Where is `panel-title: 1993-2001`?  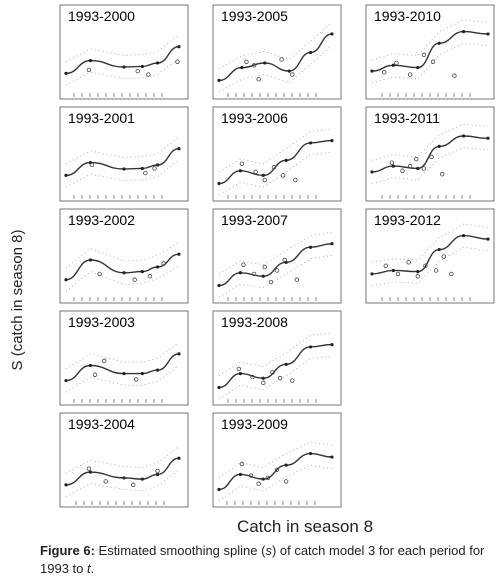
panel-title: 1993-2001 is located at coordinates (101, 118).